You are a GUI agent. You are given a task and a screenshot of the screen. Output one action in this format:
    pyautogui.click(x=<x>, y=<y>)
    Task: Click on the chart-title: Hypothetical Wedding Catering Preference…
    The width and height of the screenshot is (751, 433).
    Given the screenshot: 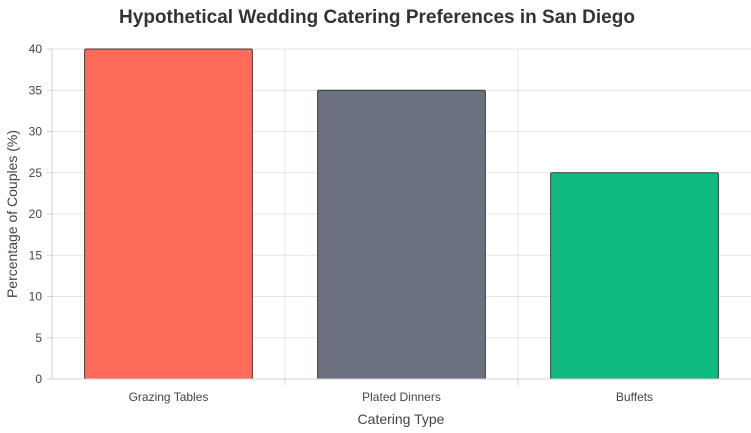 What is the action you would take?
    pyautogui.click(x=377, y=17)
    